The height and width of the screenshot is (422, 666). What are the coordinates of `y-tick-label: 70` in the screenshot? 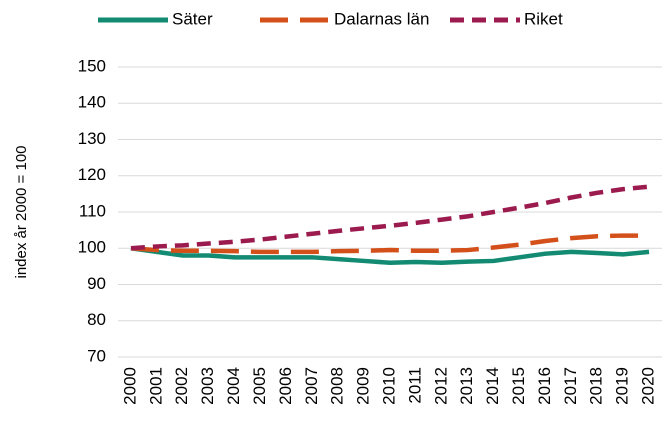 It's located at (96, 355).